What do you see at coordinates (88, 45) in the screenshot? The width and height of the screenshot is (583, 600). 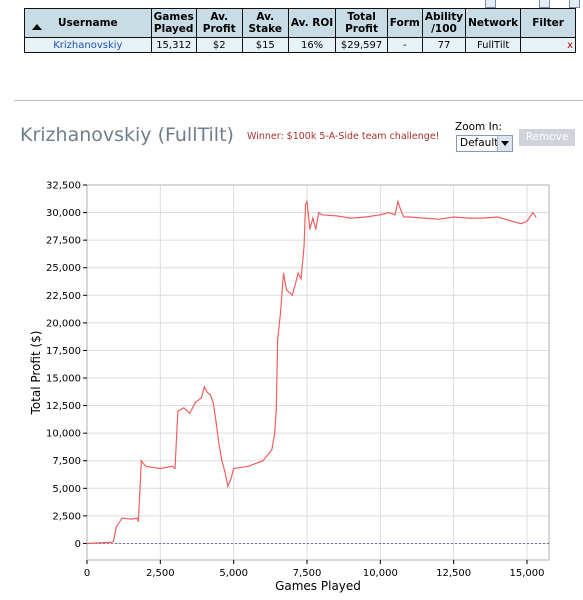 I see `username-link: Krizhanovskiy` at bounding box center [88, 45].